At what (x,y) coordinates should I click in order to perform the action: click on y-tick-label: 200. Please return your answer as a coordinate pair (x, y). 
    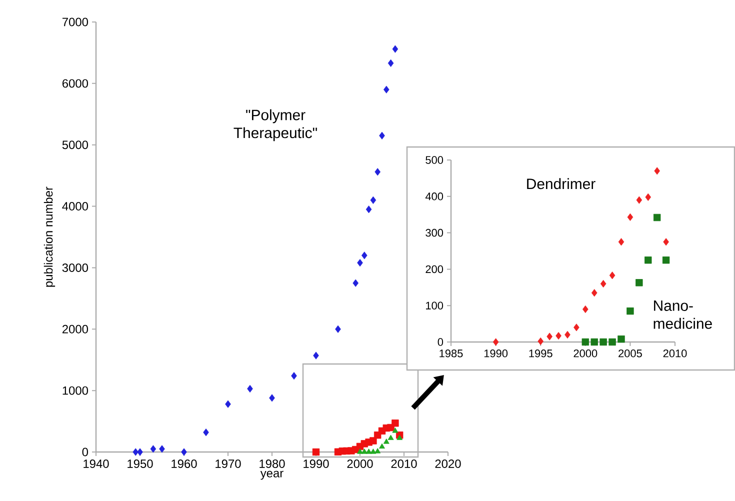
    Looking at the image, I should click on (435, 269).